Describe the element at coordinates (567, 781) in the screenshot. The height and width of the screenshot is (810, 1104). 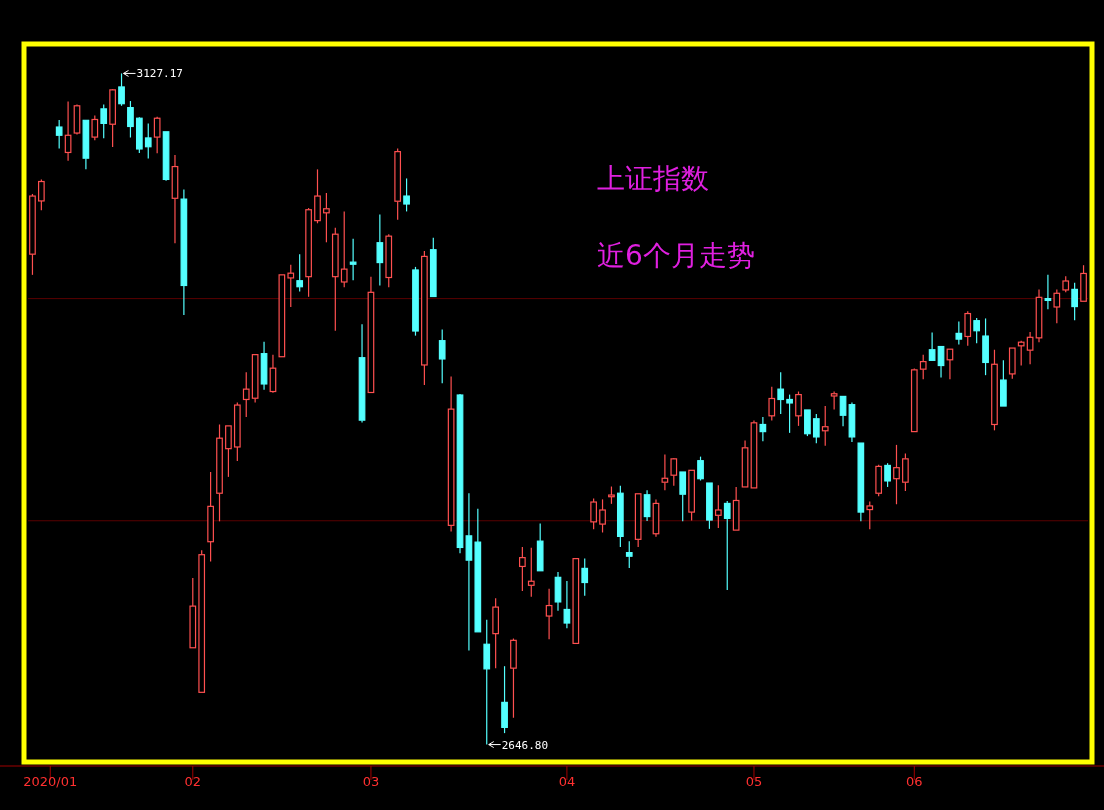
I see `x-tick-label: 04` at that location.